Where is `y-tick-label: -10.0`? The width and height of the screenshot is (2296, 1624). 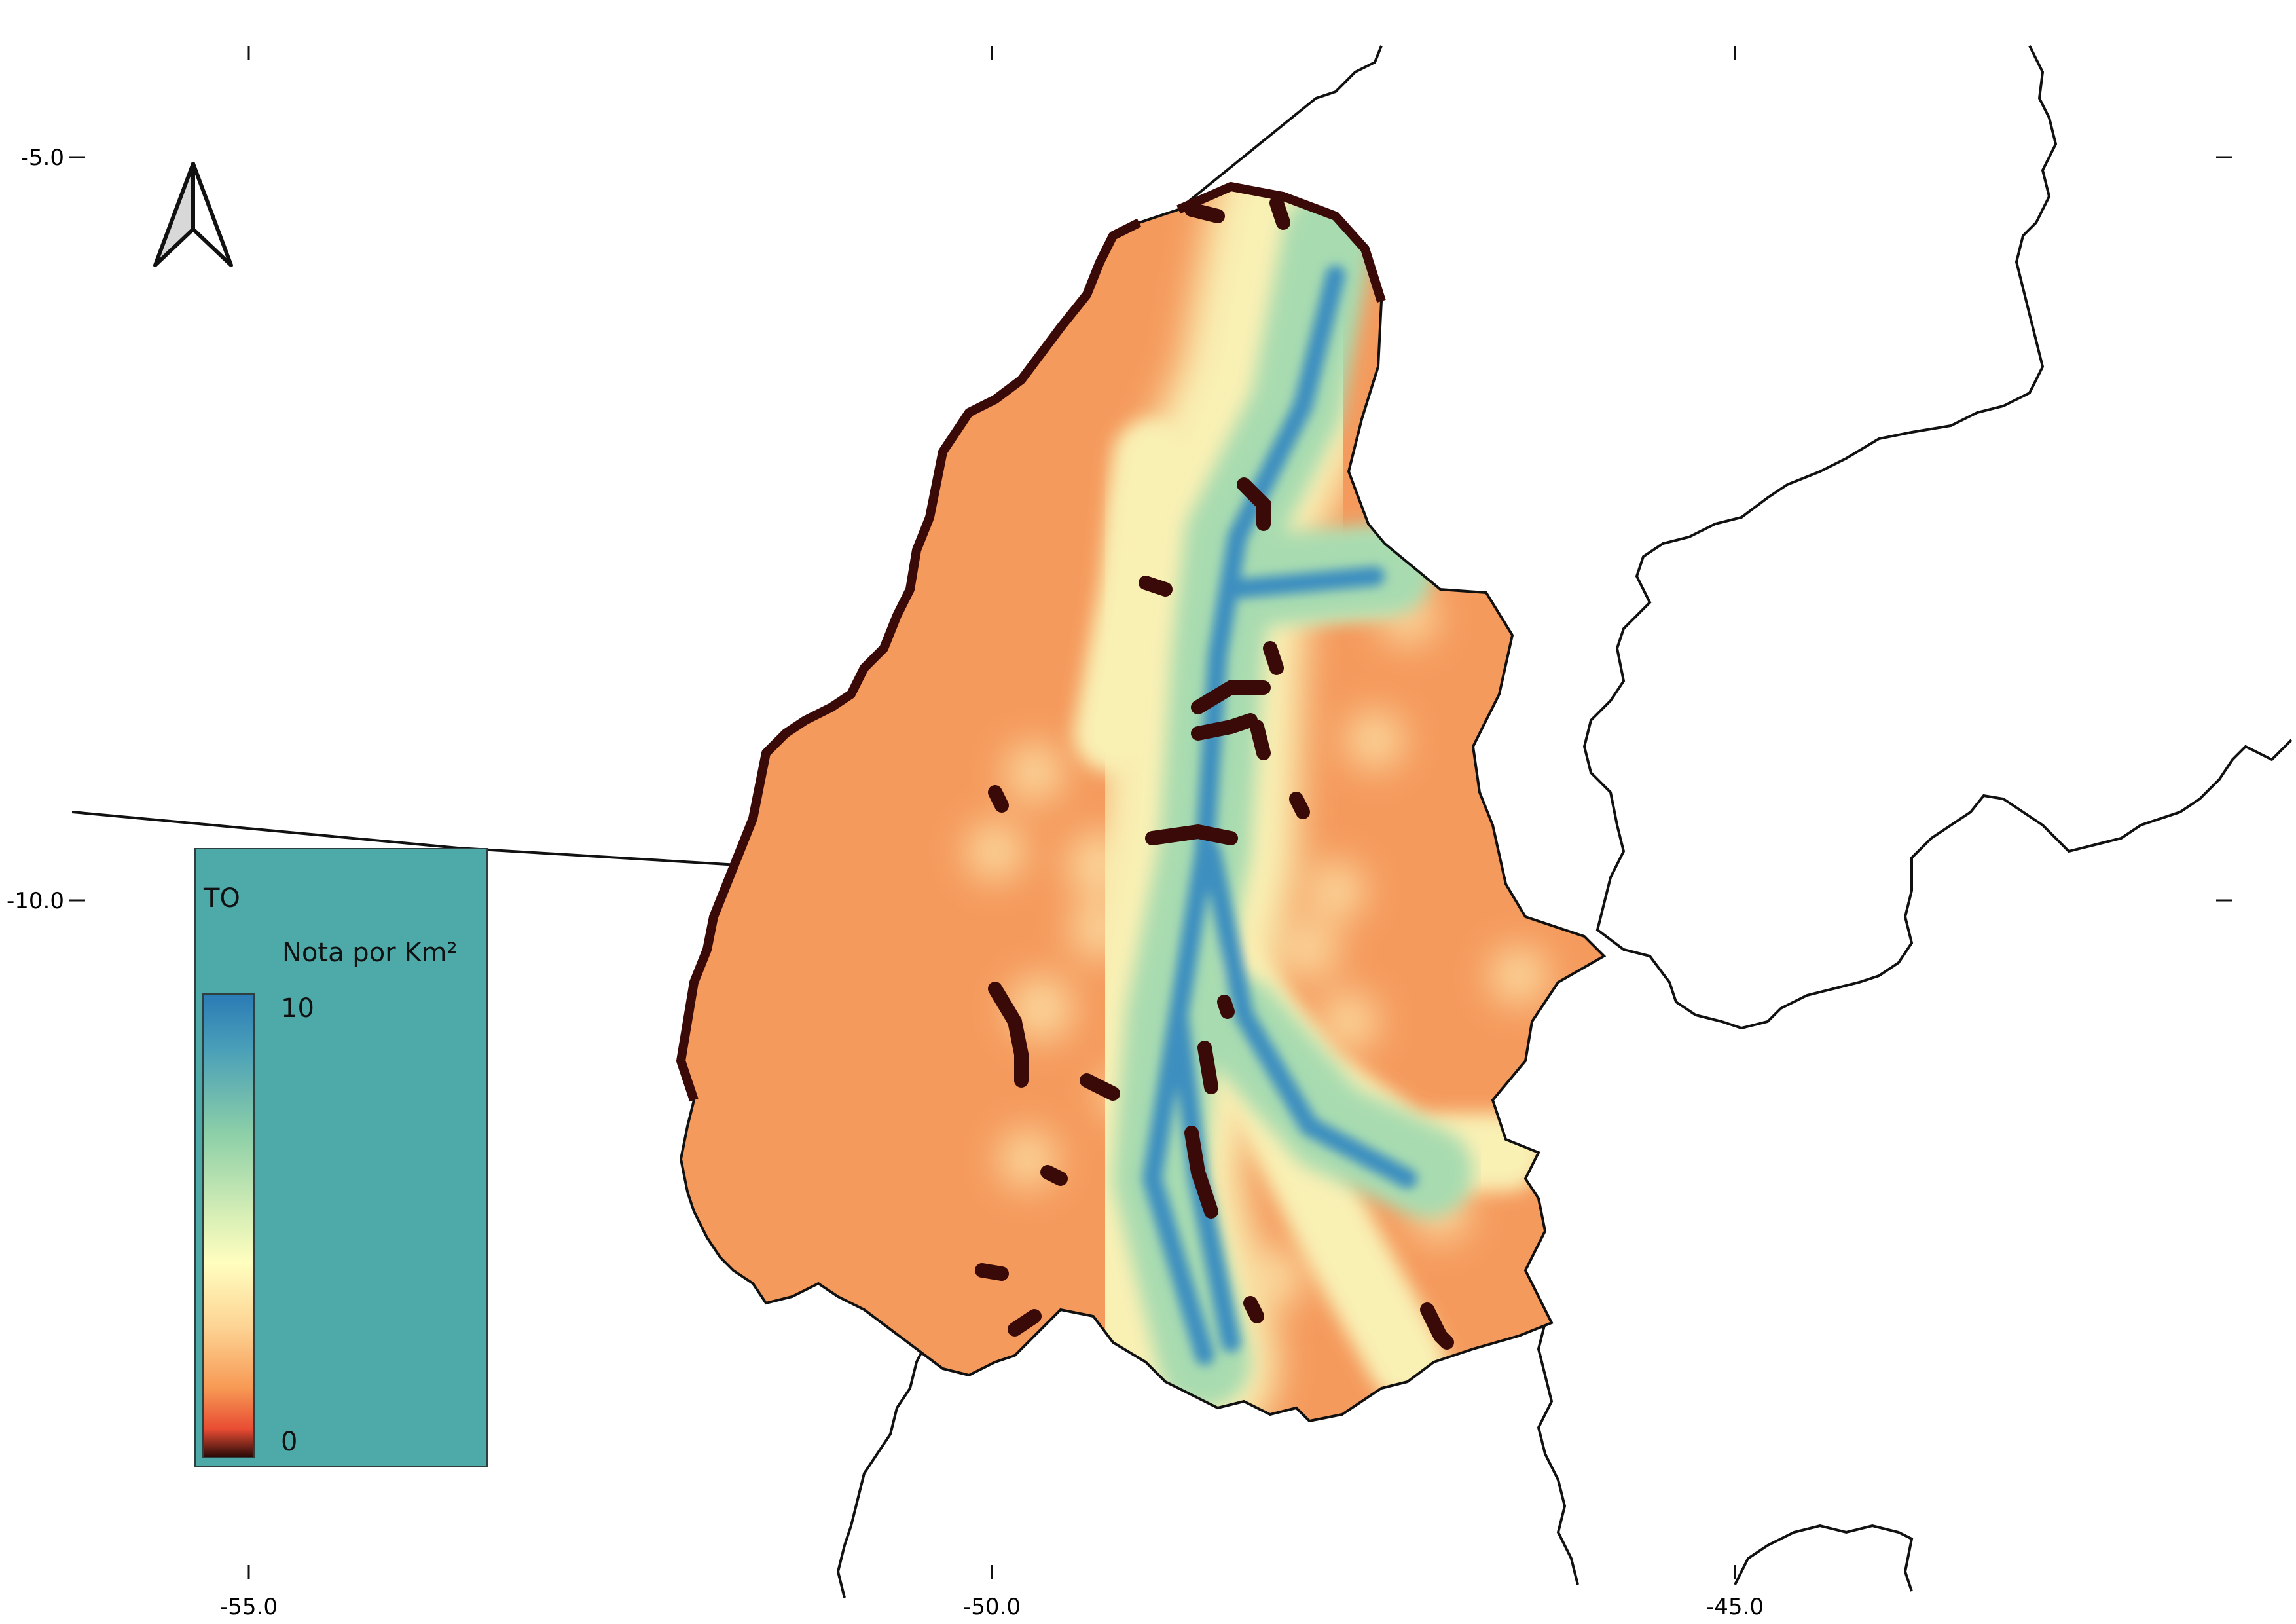 y-tick-label: -10.0 is located at coordinates (35, 901).